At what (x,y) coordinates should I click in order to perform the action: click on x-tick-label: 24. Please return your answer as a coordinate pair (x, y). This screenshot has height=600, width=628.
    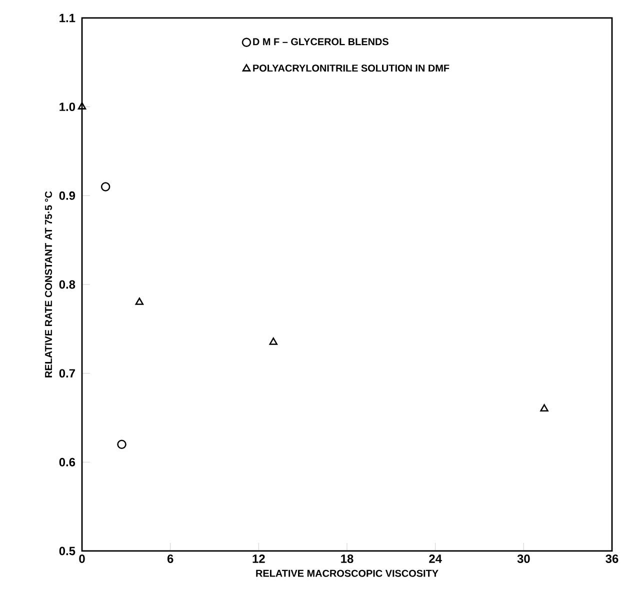
    Looking at the image, I should click on (435, 558).